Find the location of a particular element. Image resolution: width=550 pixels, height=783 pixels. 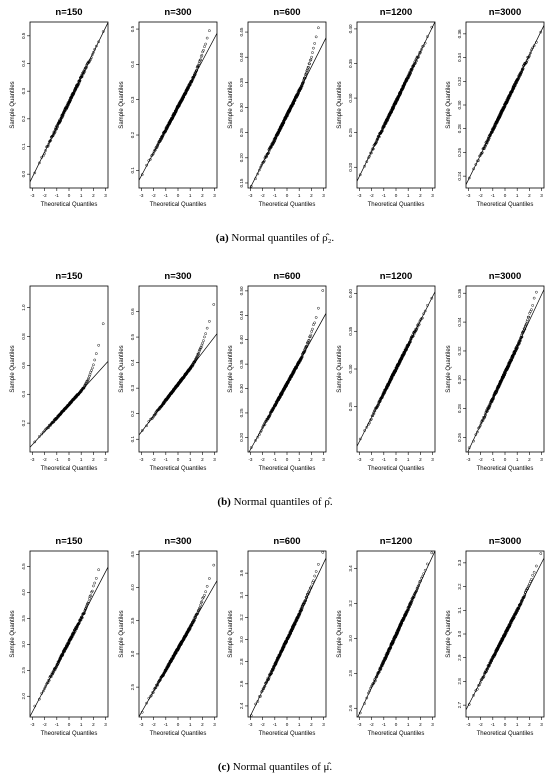

y-tick-label: 0.20 is located at coordinates (350, 166).